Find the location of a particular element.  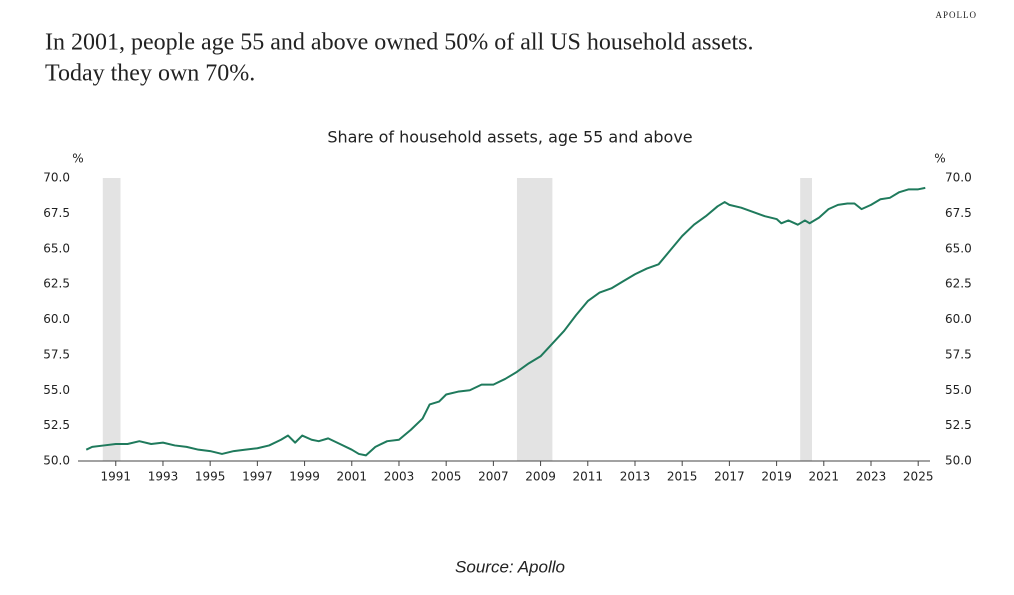

x-tick-label: 2011 is located at coordinates (588, 477).